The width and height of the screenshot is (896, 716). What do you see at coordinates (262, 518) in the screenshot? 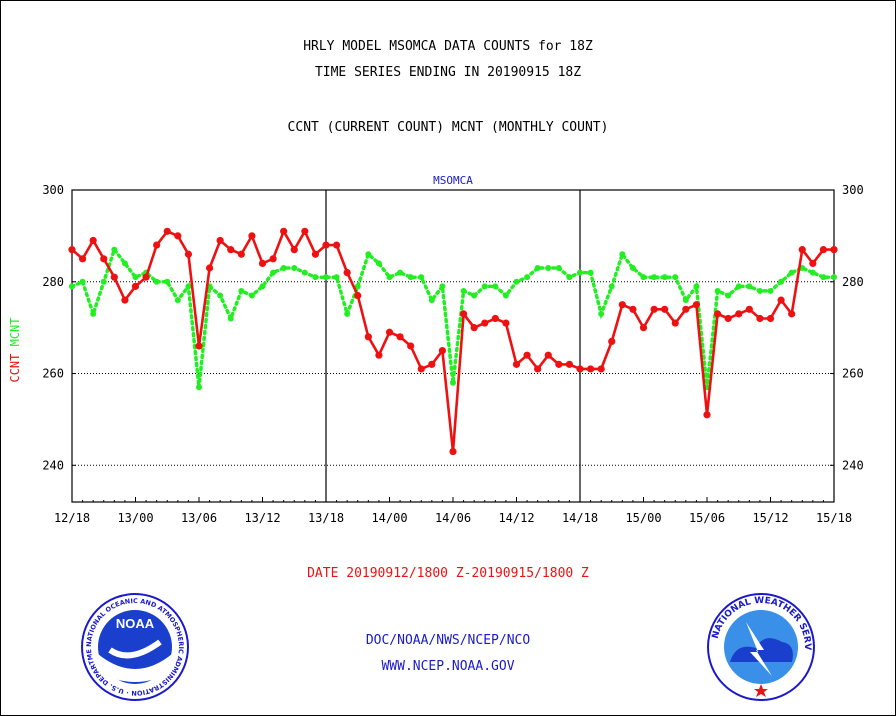
I see `x-tick-label: 13/12` at bounding box center [262, 518].